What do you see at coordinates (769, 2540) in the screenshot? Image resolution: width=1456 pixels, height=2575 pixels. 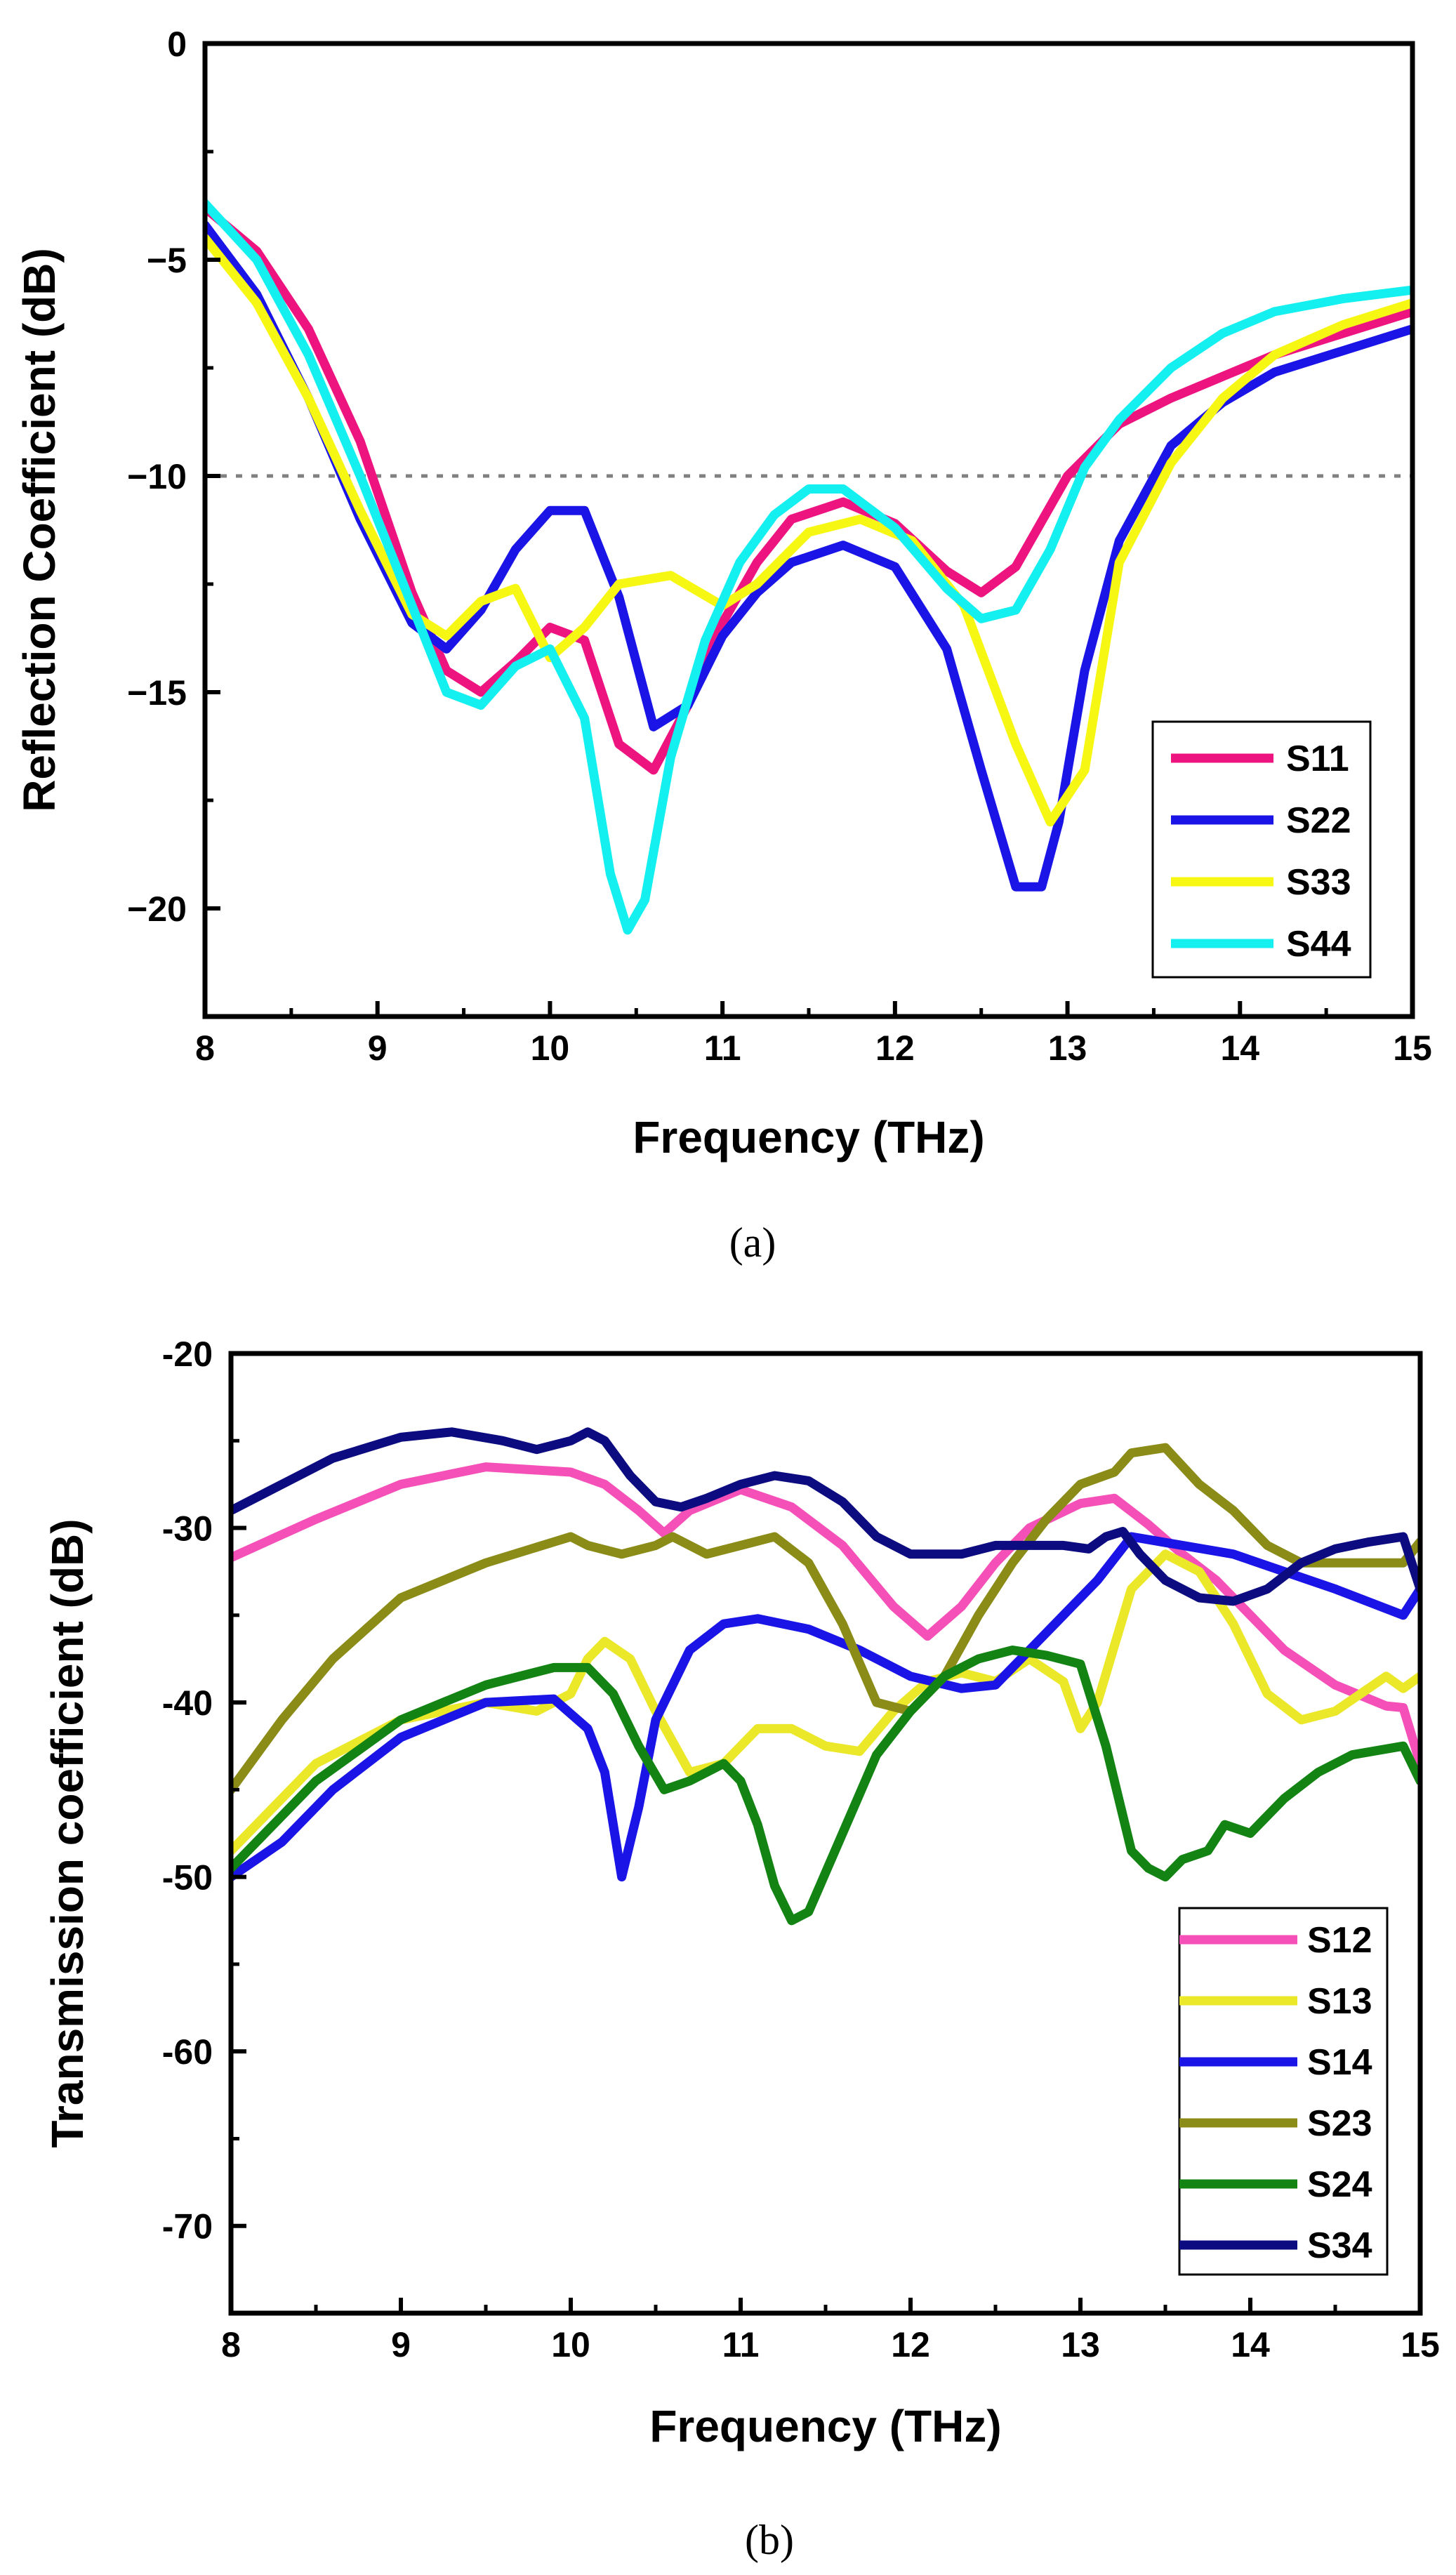 I see `figure-caption: (b)` at bounding box center [769, 2540].